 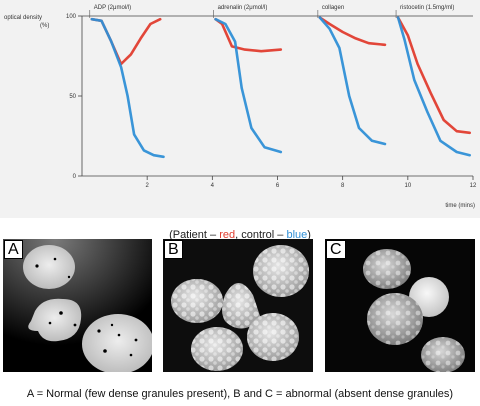 I want to click on micrograph-c-image, so click(x=400, y=305).